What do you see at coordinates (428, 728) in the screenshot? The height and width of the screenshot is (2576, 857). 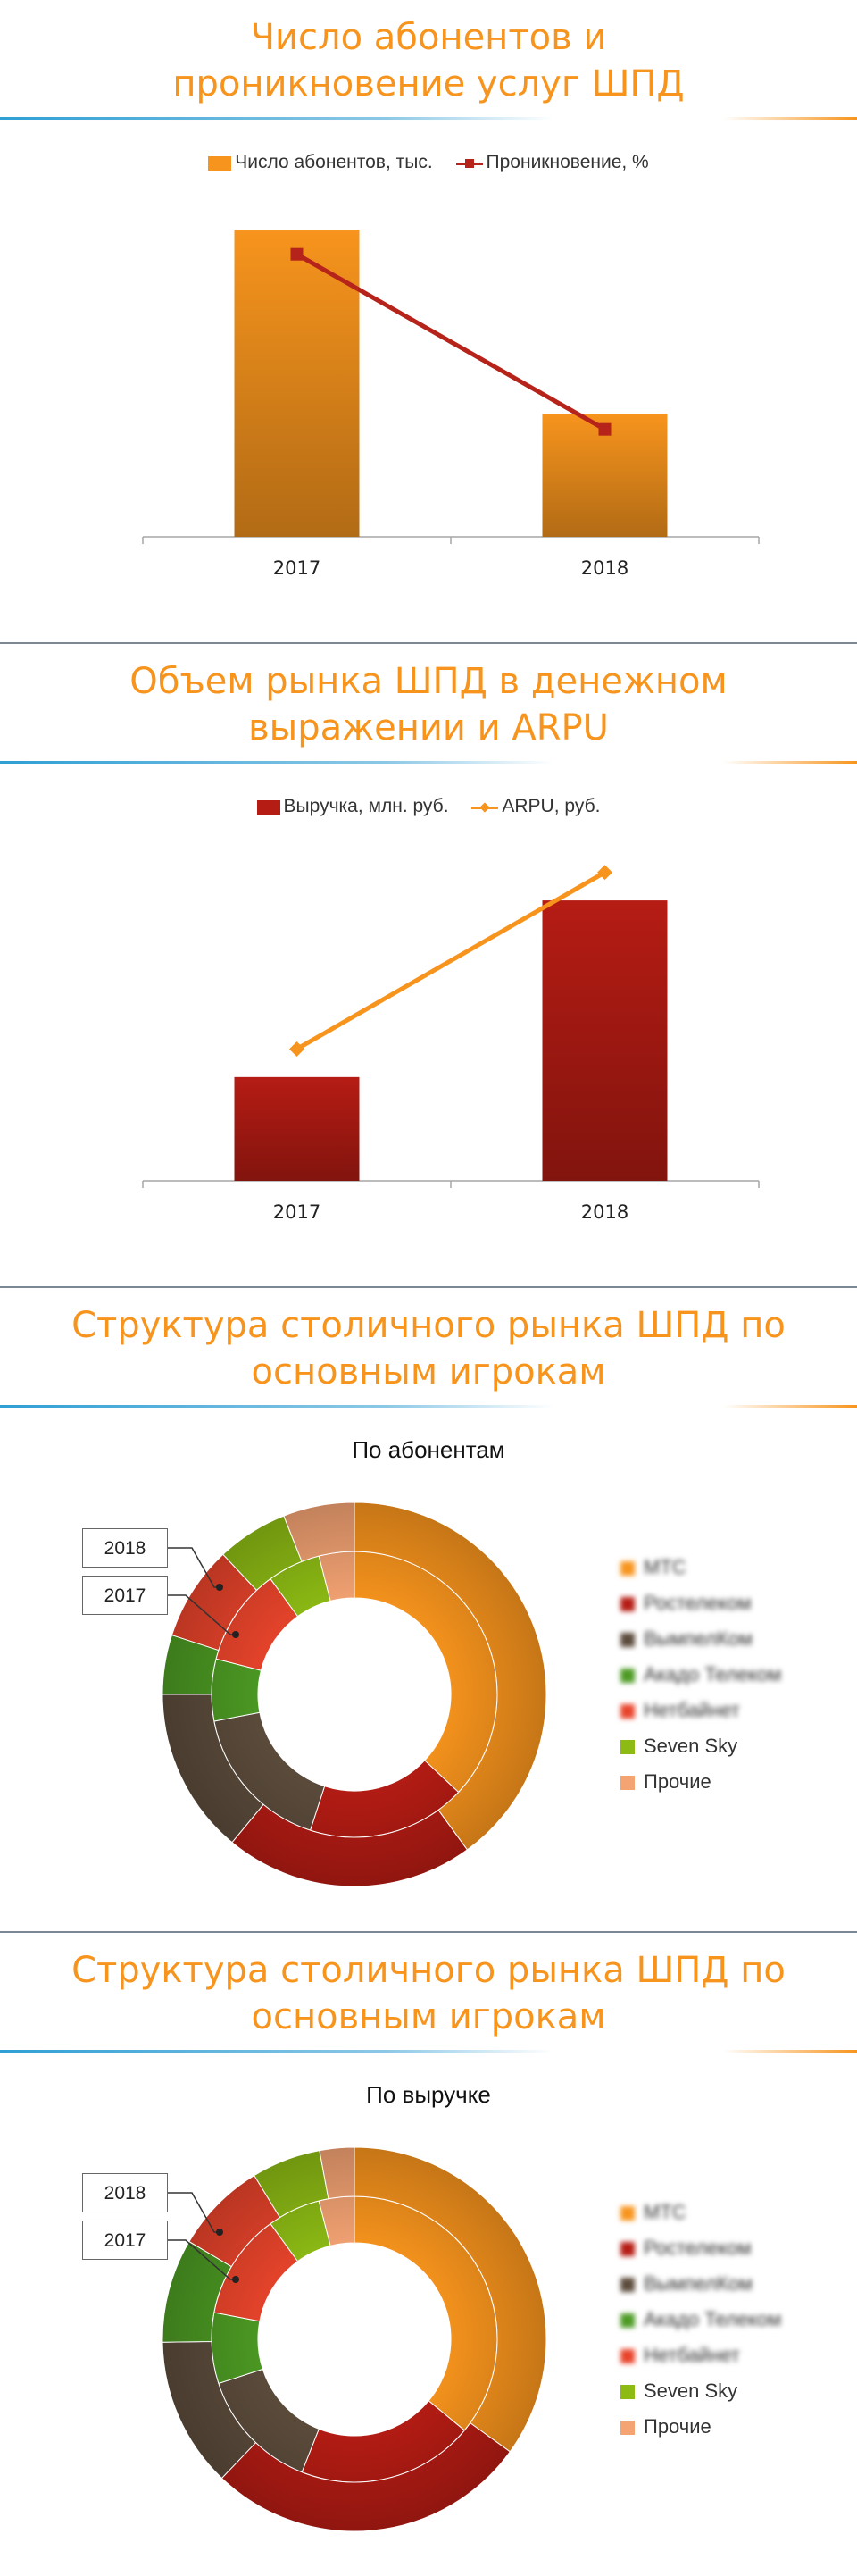 I see `panel-title-line2: выражении и ARPU` at bounding box center [428, 728].